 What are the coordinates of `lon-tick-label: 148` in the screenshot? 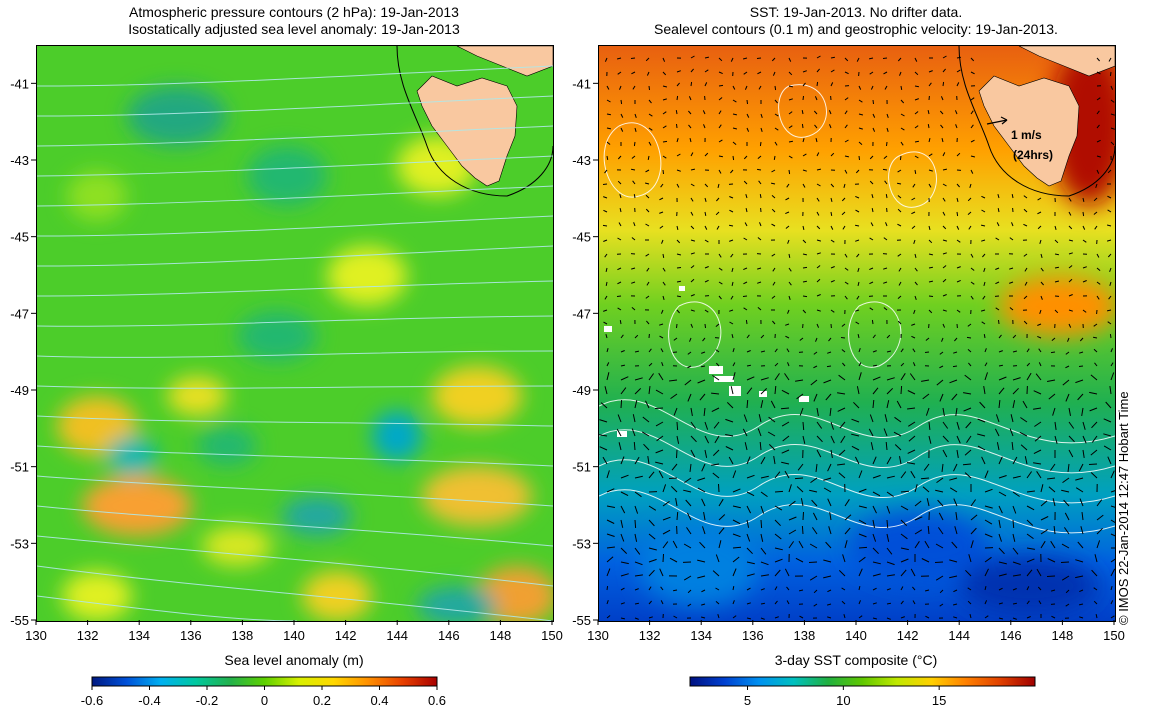 It's located at (501, 635).